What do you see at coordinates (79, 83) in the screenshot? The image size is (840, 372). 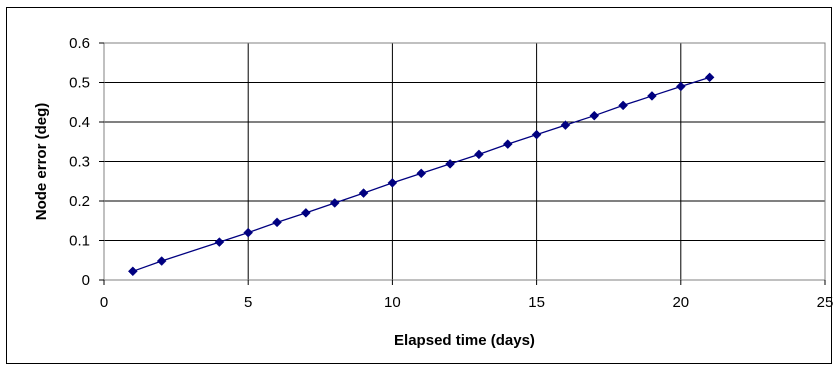 I see `y-tick-label: 0.5` at bounding box center [79, 83].